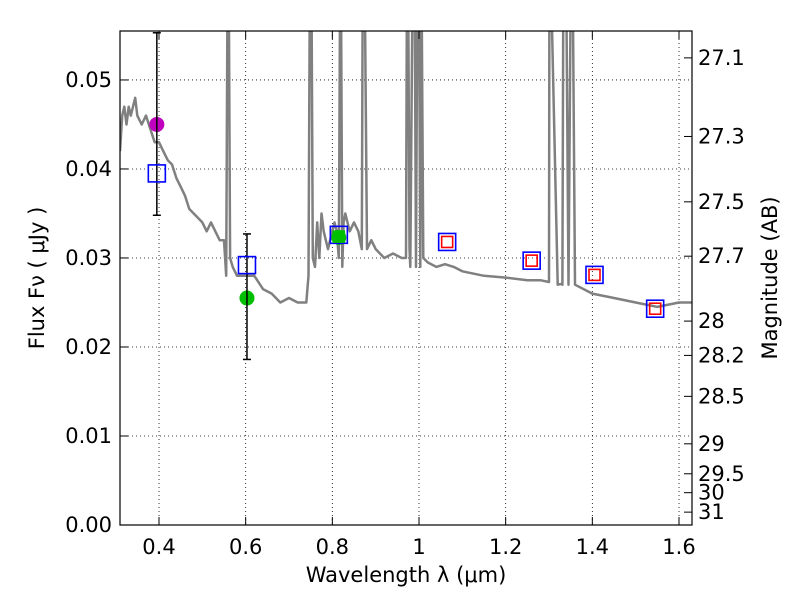 Image resolution: width=800 pixels, height=600 pixels. I want to click on y-tick-label: 0.02, so click(88, 347).